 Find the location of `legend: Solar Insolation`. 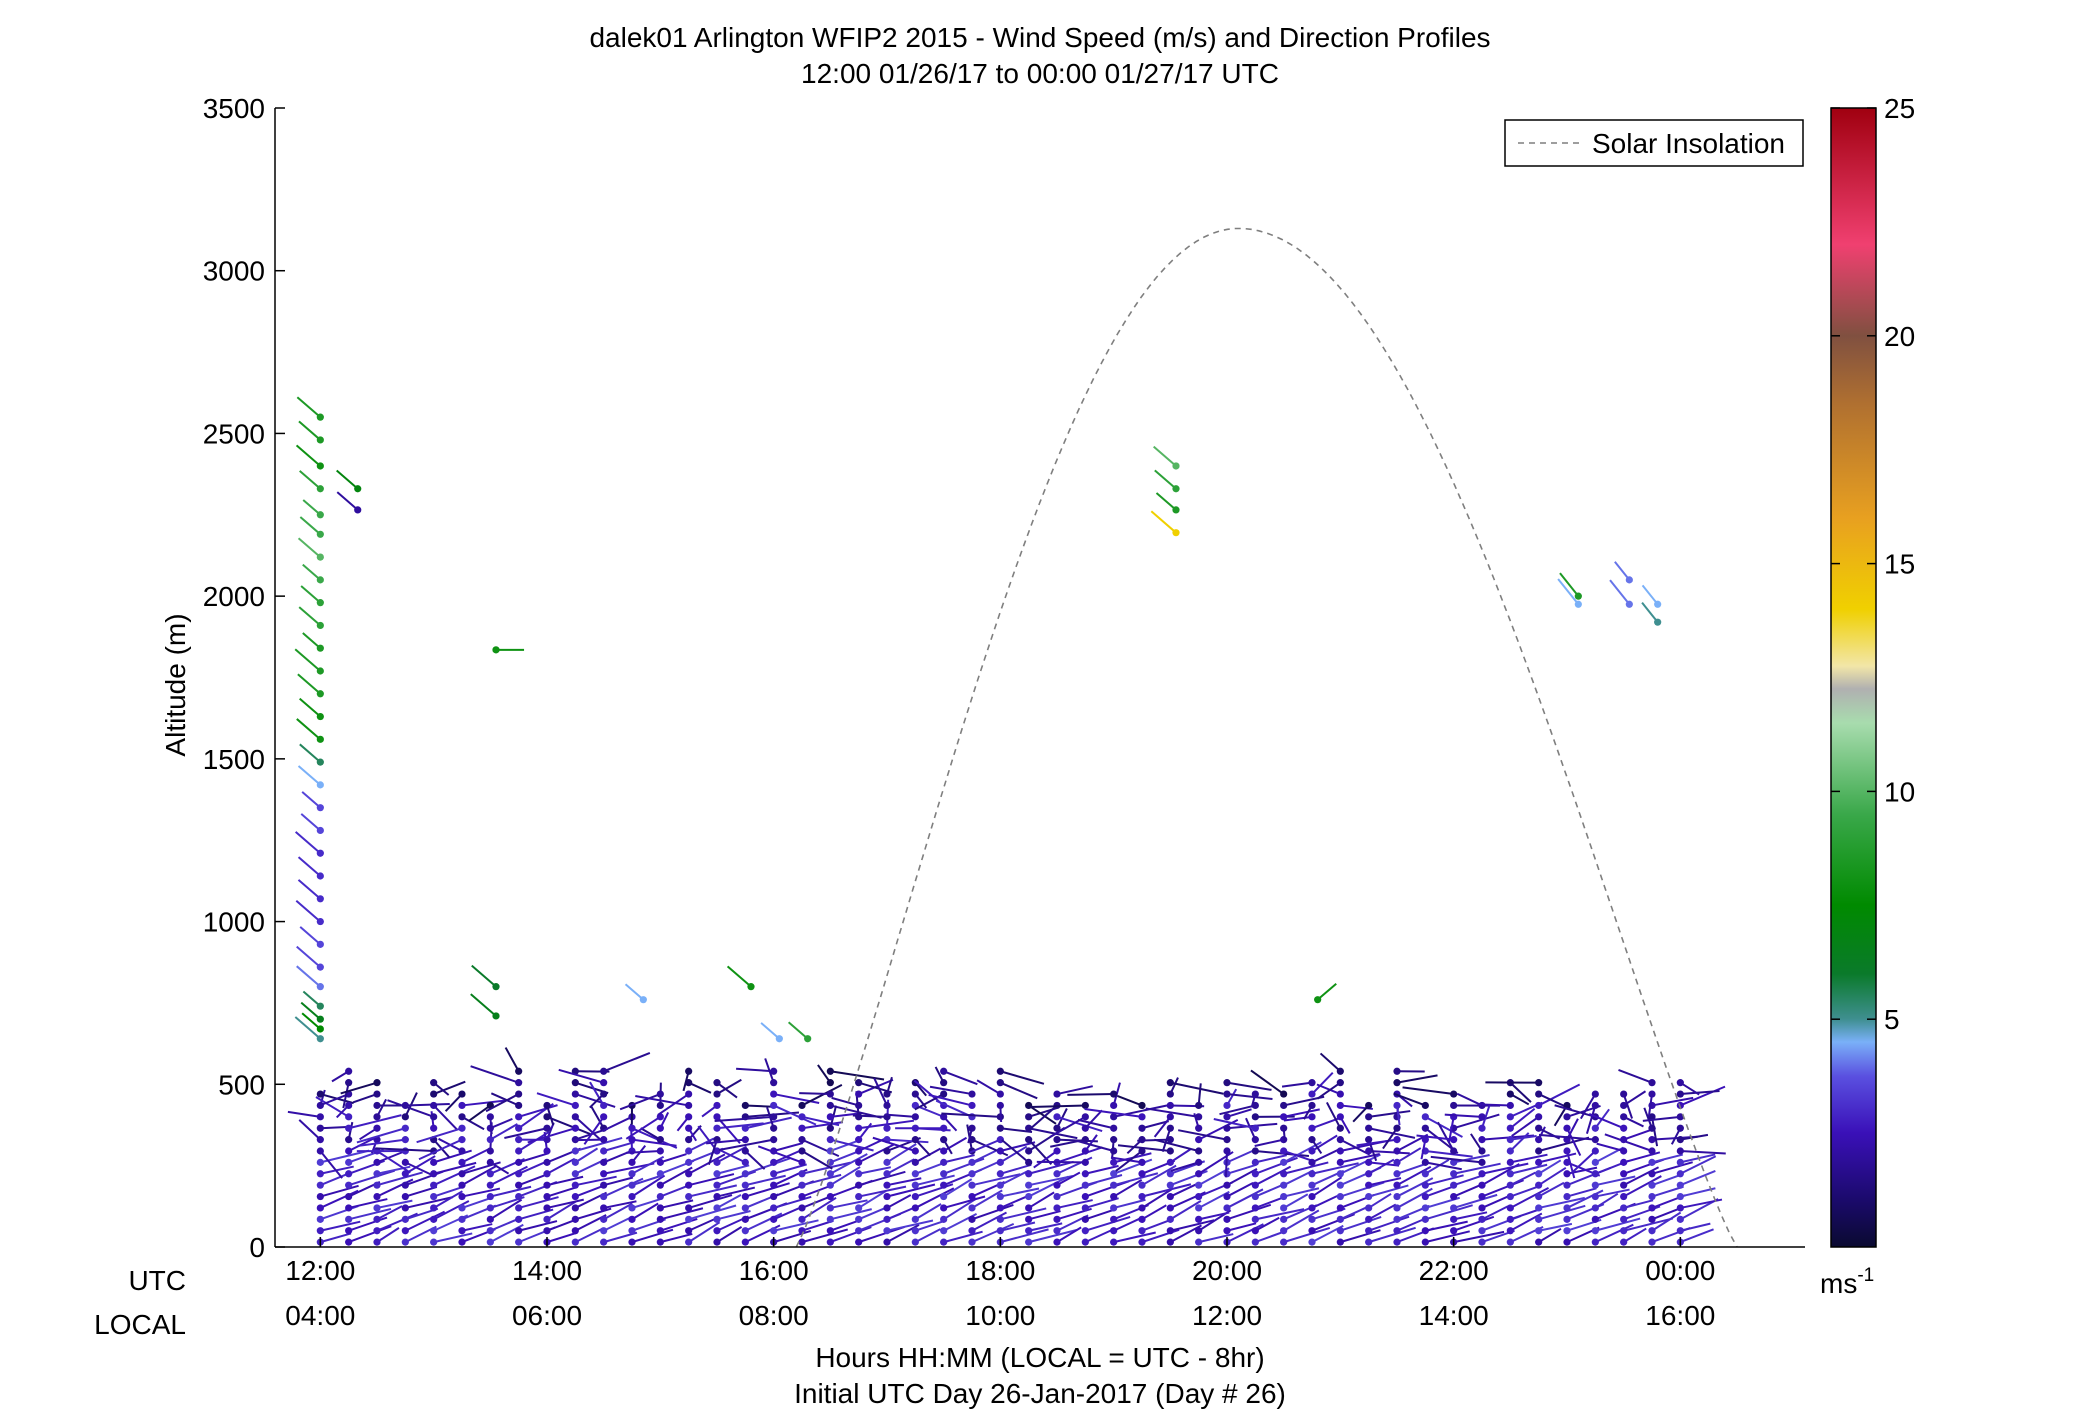

legend: Solar Insolation is located at coordinates (1654, 143).